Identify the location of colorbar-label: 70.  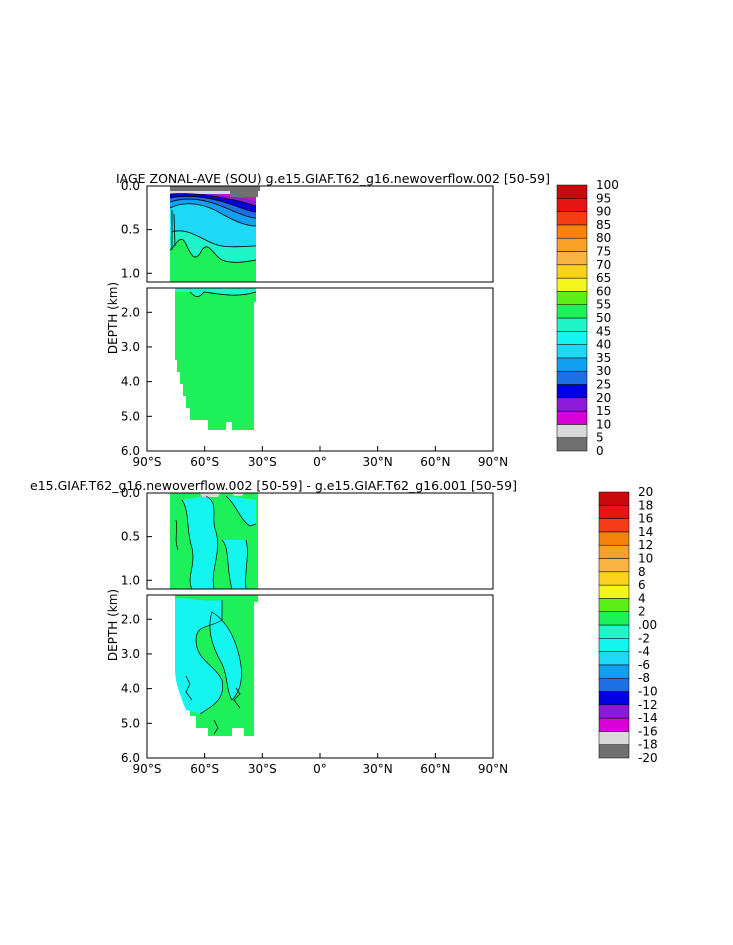
(603, 265).